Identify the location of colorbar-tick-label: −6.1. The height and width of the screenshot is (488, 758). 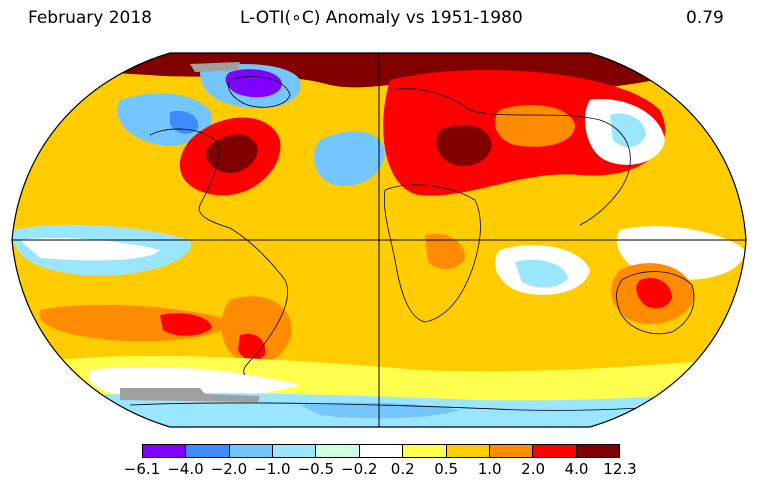
(142, 469).